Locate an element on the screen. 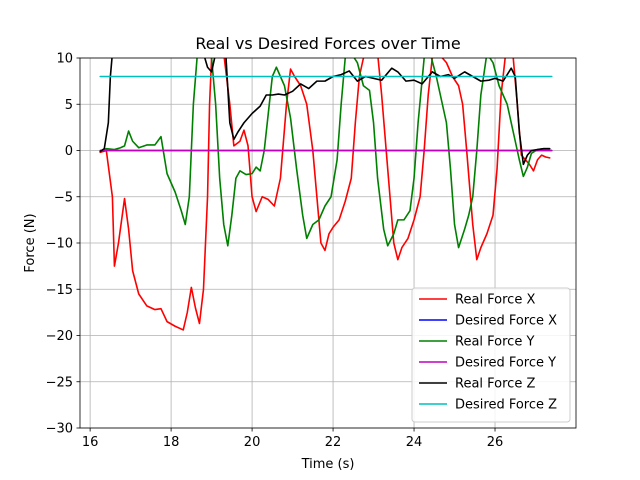  legend-label: Real Force Y is located at coordinates (494, 342).